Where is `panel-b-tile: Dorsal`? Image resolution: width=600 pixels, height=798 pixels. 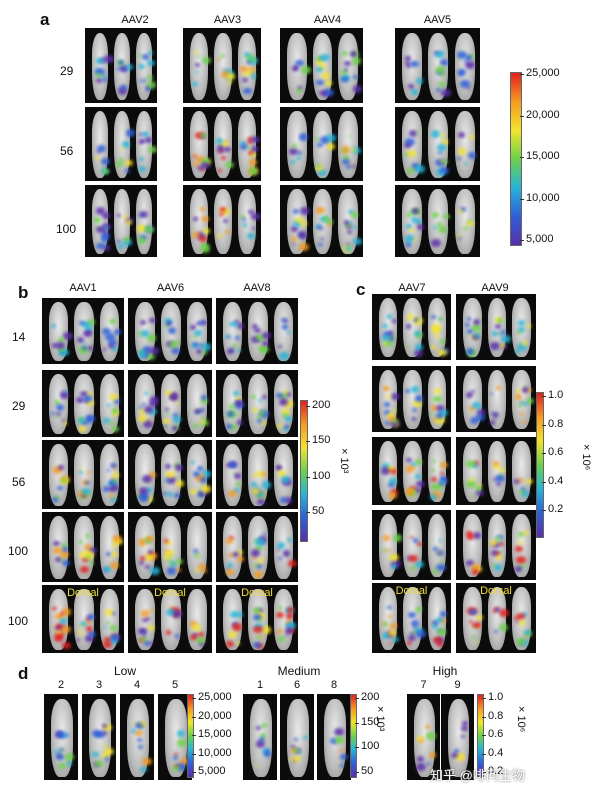 panel-b-tile: Dorsal is located at coordinates (257, 619).